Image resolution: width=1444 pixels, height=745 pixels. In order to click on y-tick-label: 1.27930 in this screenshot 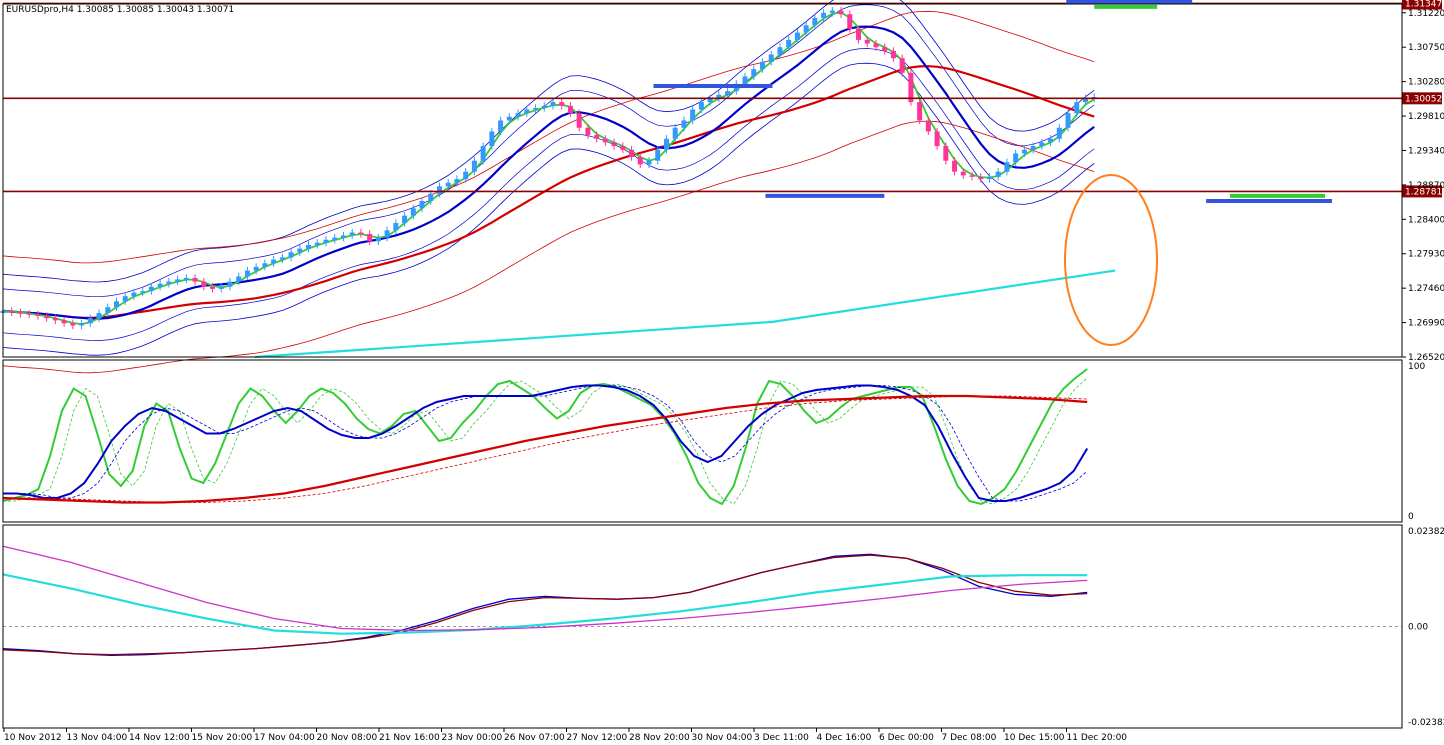, I will do `click(1426, 255)`.